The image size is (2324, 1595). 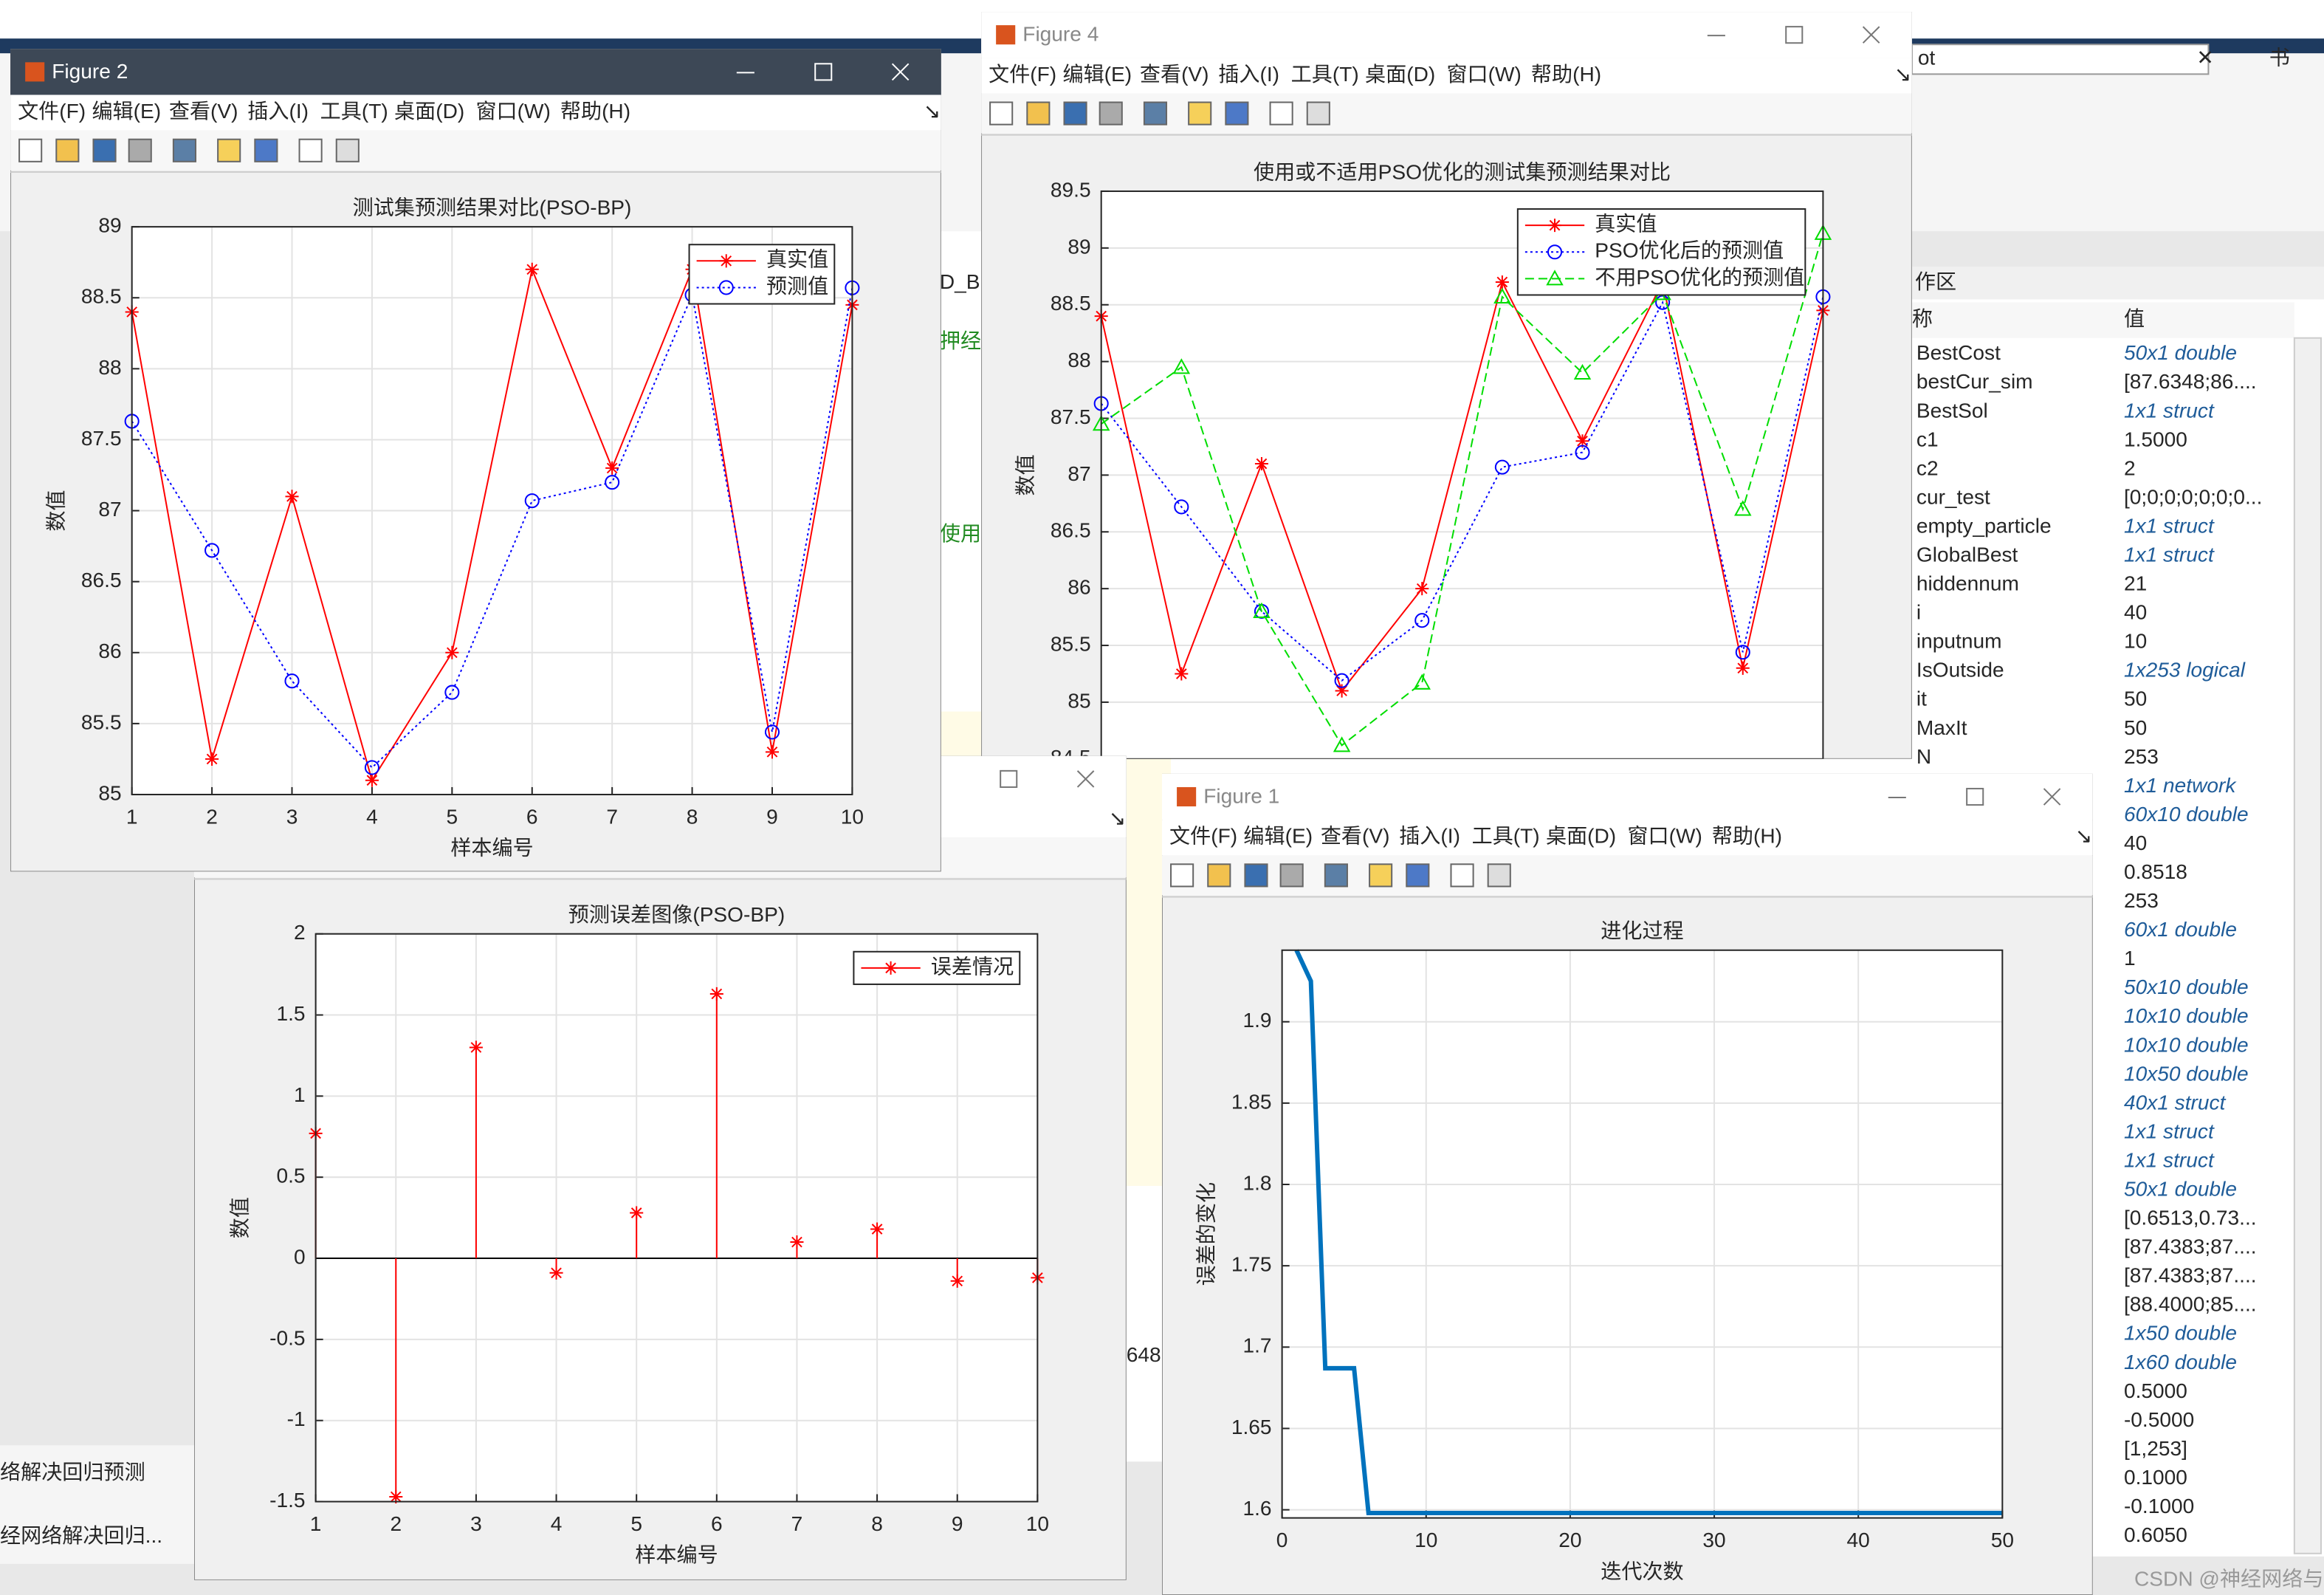 I want to click on var-value: -0.1000, so click(x=2159, y=1506).